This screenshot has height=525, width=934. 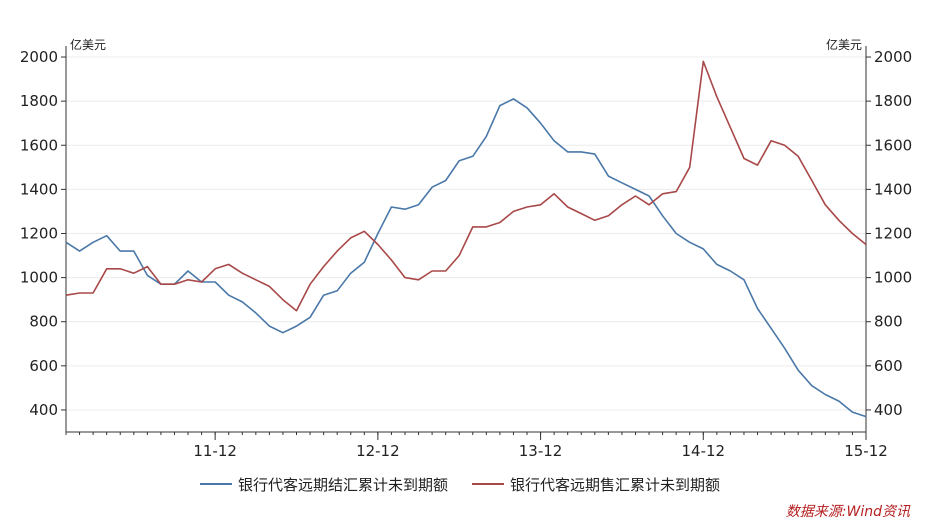 What do you see at coordinates (378, 451) in the screenshot?
I see `x-tick-label: 12-12` at bounding box center [378, 451].